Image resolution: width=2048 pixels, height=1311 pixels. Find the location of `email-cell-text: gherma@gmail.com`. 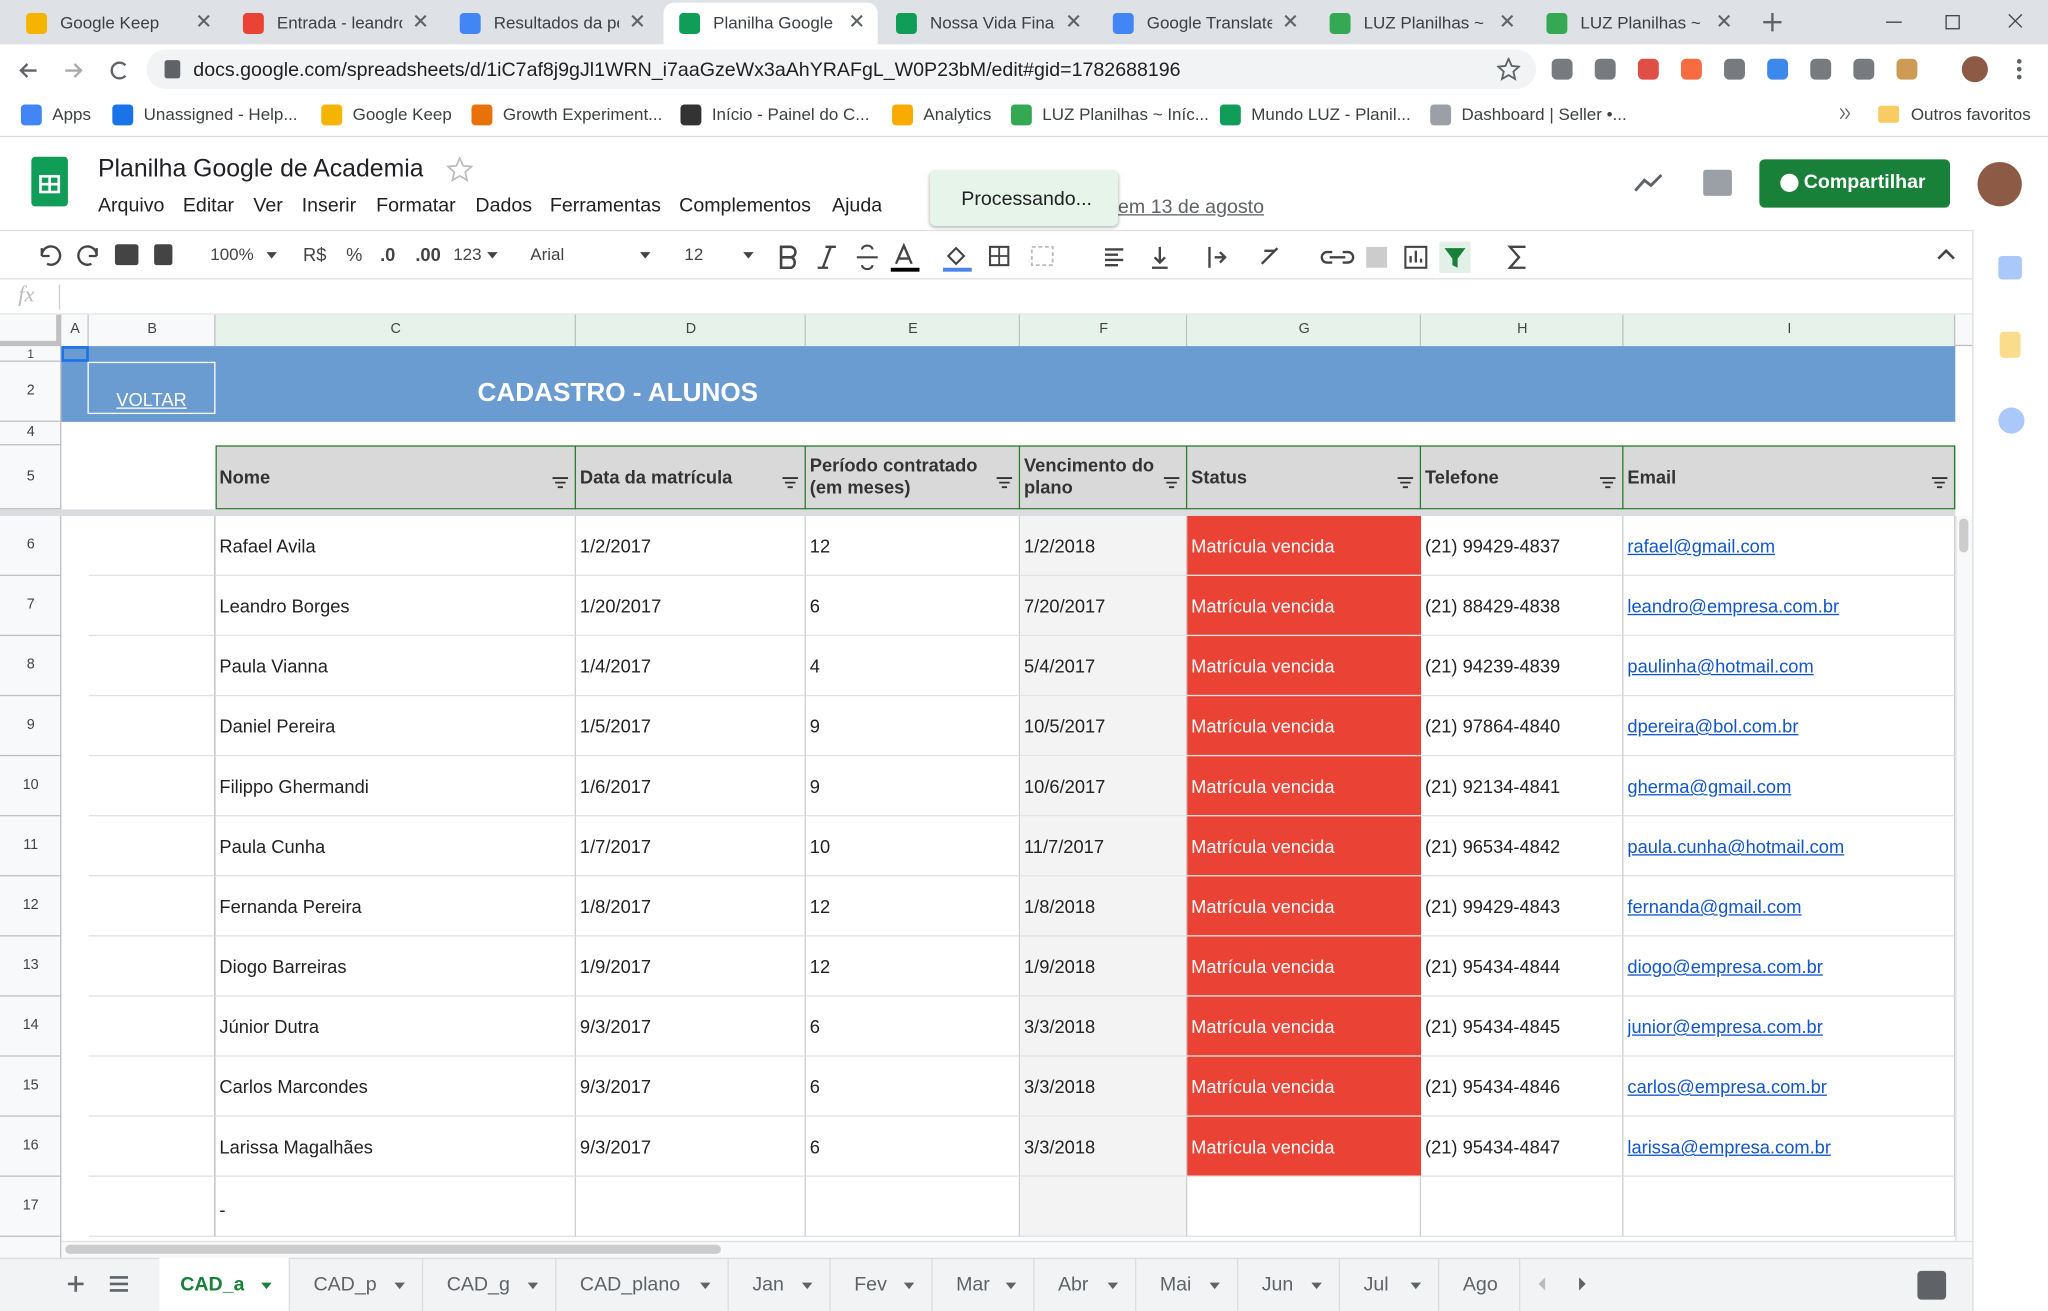

email-cell-text: gherma@gmail.com is located at coordinates (1709, 786).